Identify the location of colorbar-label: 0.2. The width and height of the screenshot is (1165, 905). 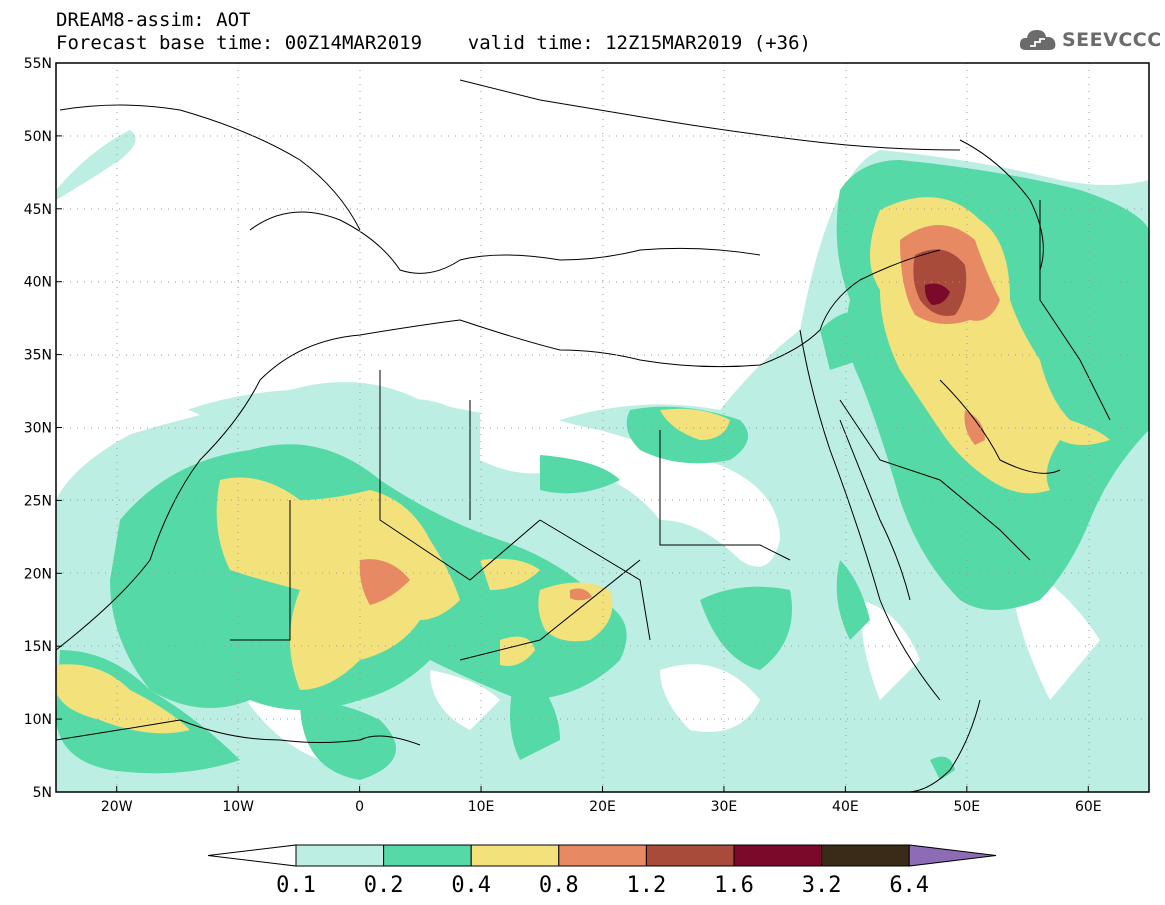
(384, 885).